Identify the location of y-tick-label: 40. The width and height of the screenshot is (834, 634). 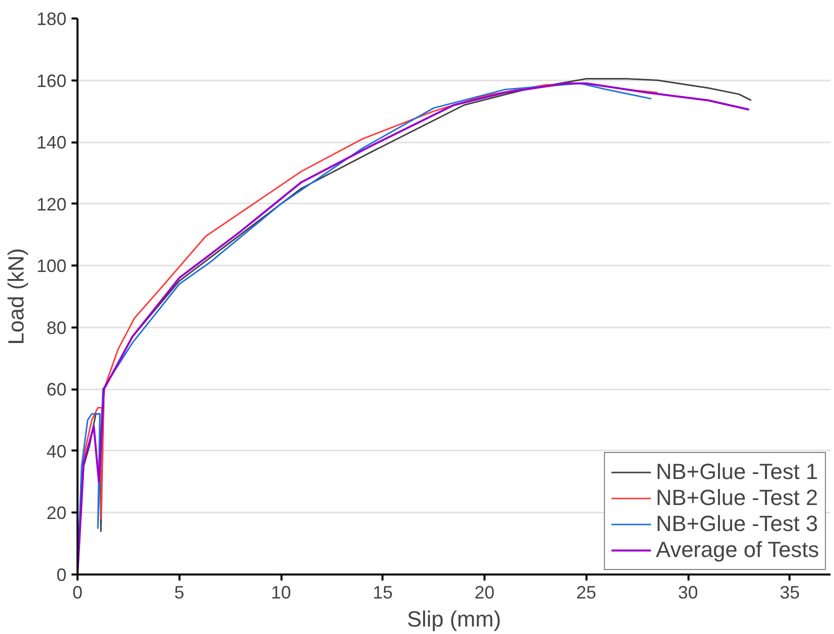
(56, 451).